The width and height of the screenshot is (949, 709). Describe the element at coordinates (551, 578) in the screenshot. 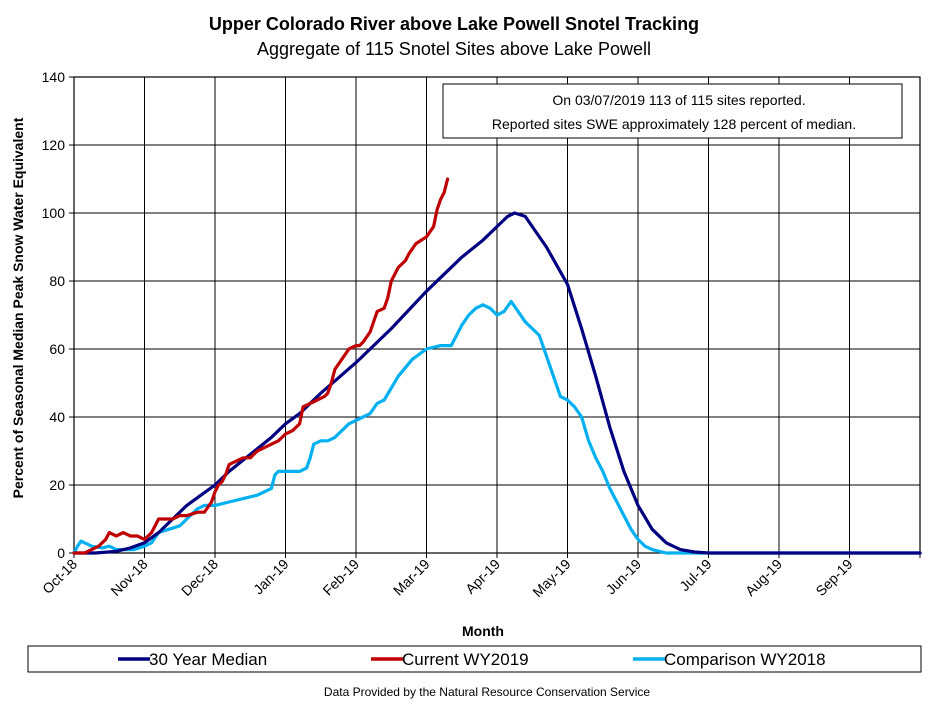

I see `x-tick-label: May-19` at that location.